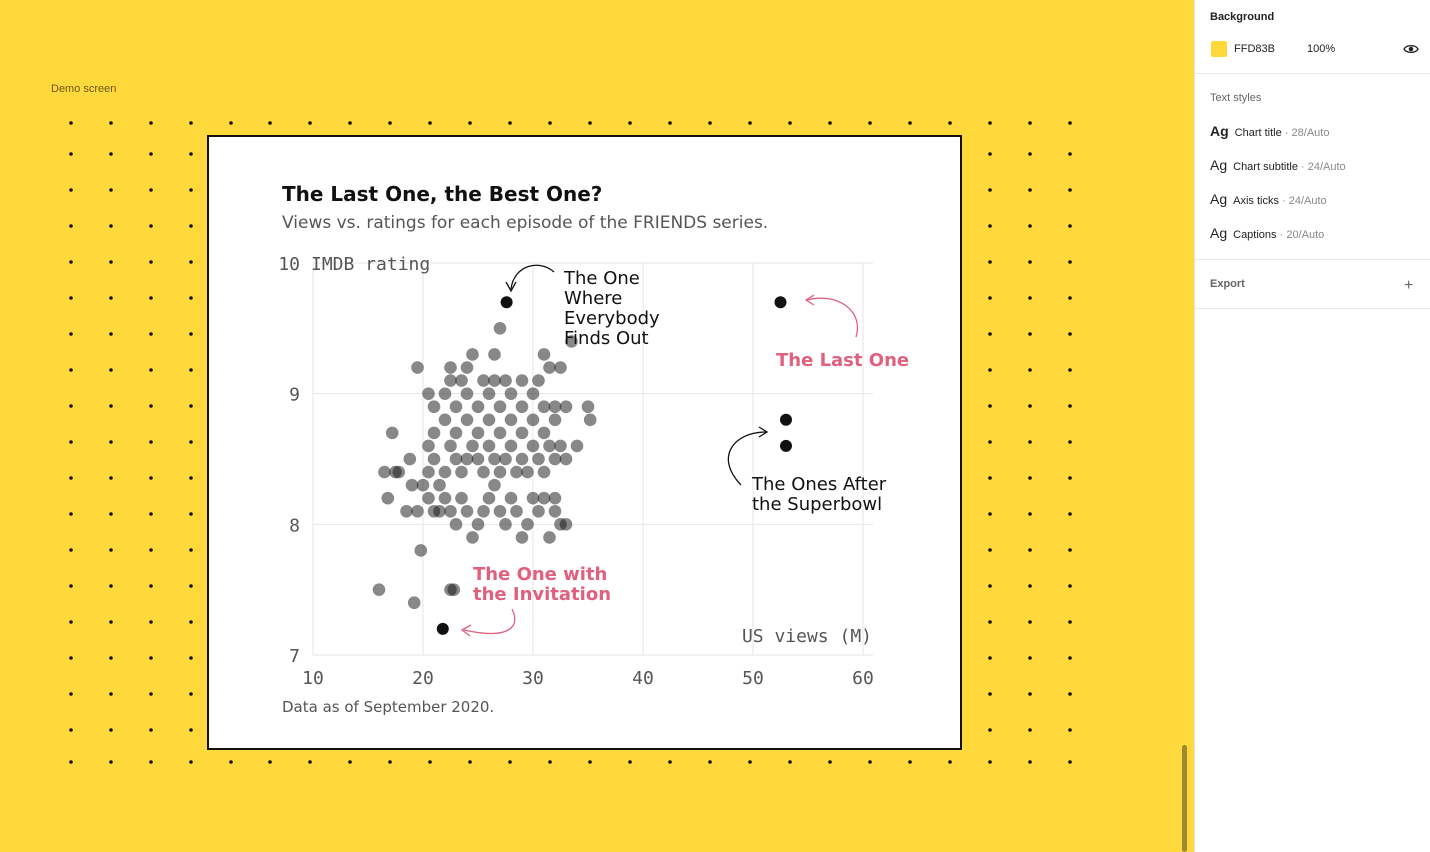 The width and height of the screenshot is (1430, 852). What do you see at coordinates (84, 89) in the screenshot?
I see `frame-label: Demo screen` at bounding box center [84, 89].